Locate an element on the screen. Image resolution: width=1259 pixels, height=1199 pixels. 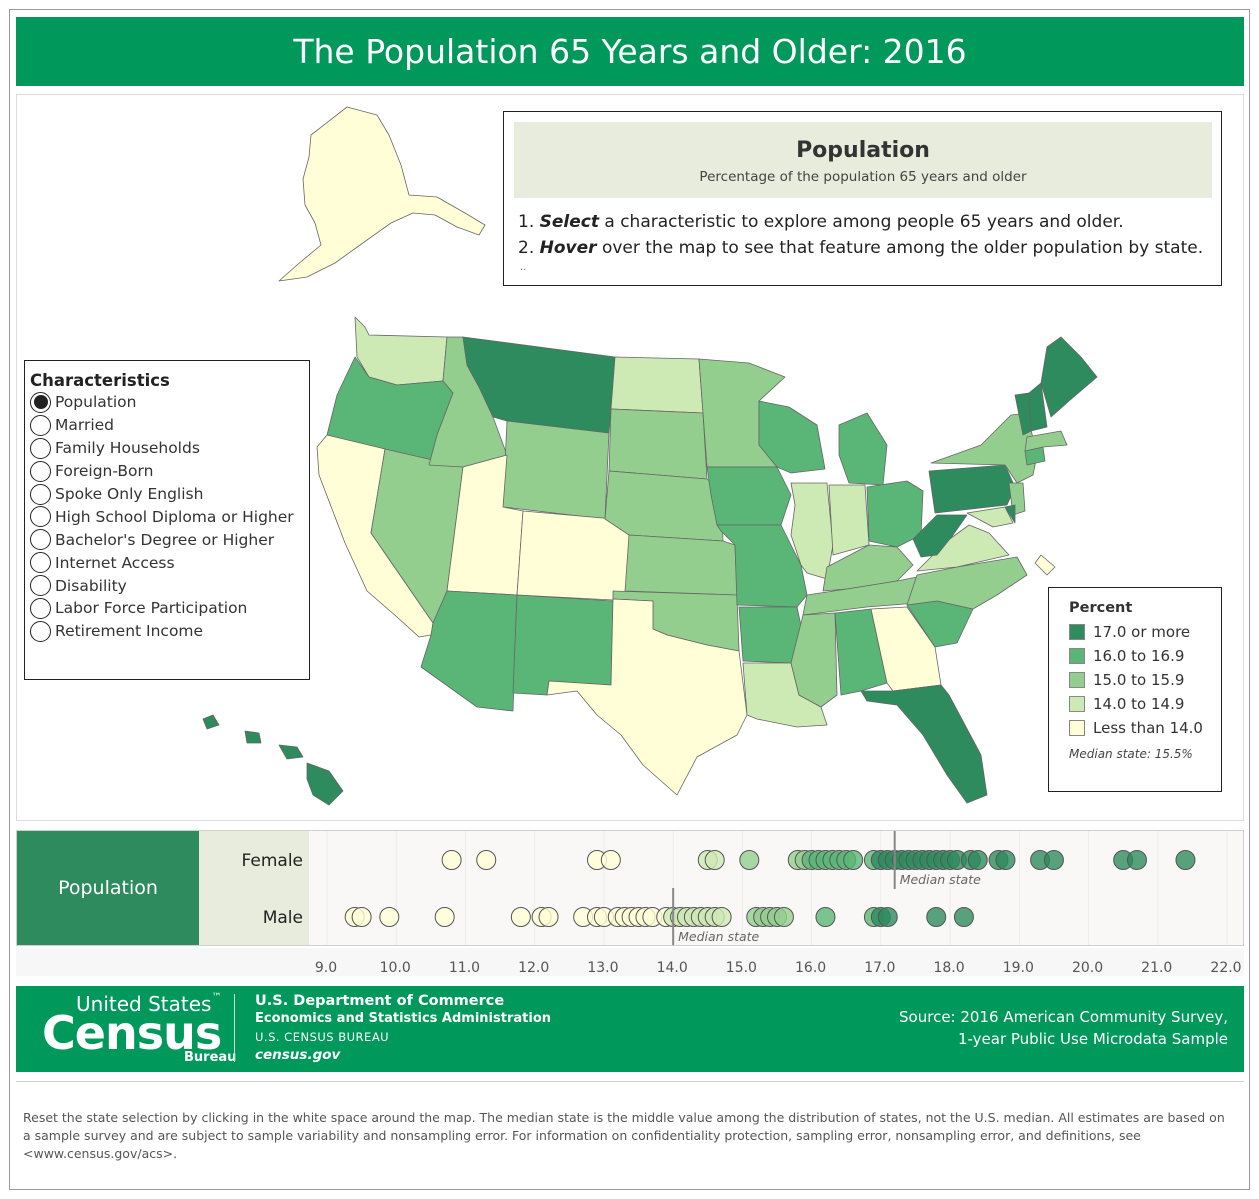
state-north-dakota is located at coordinates (657, 385).